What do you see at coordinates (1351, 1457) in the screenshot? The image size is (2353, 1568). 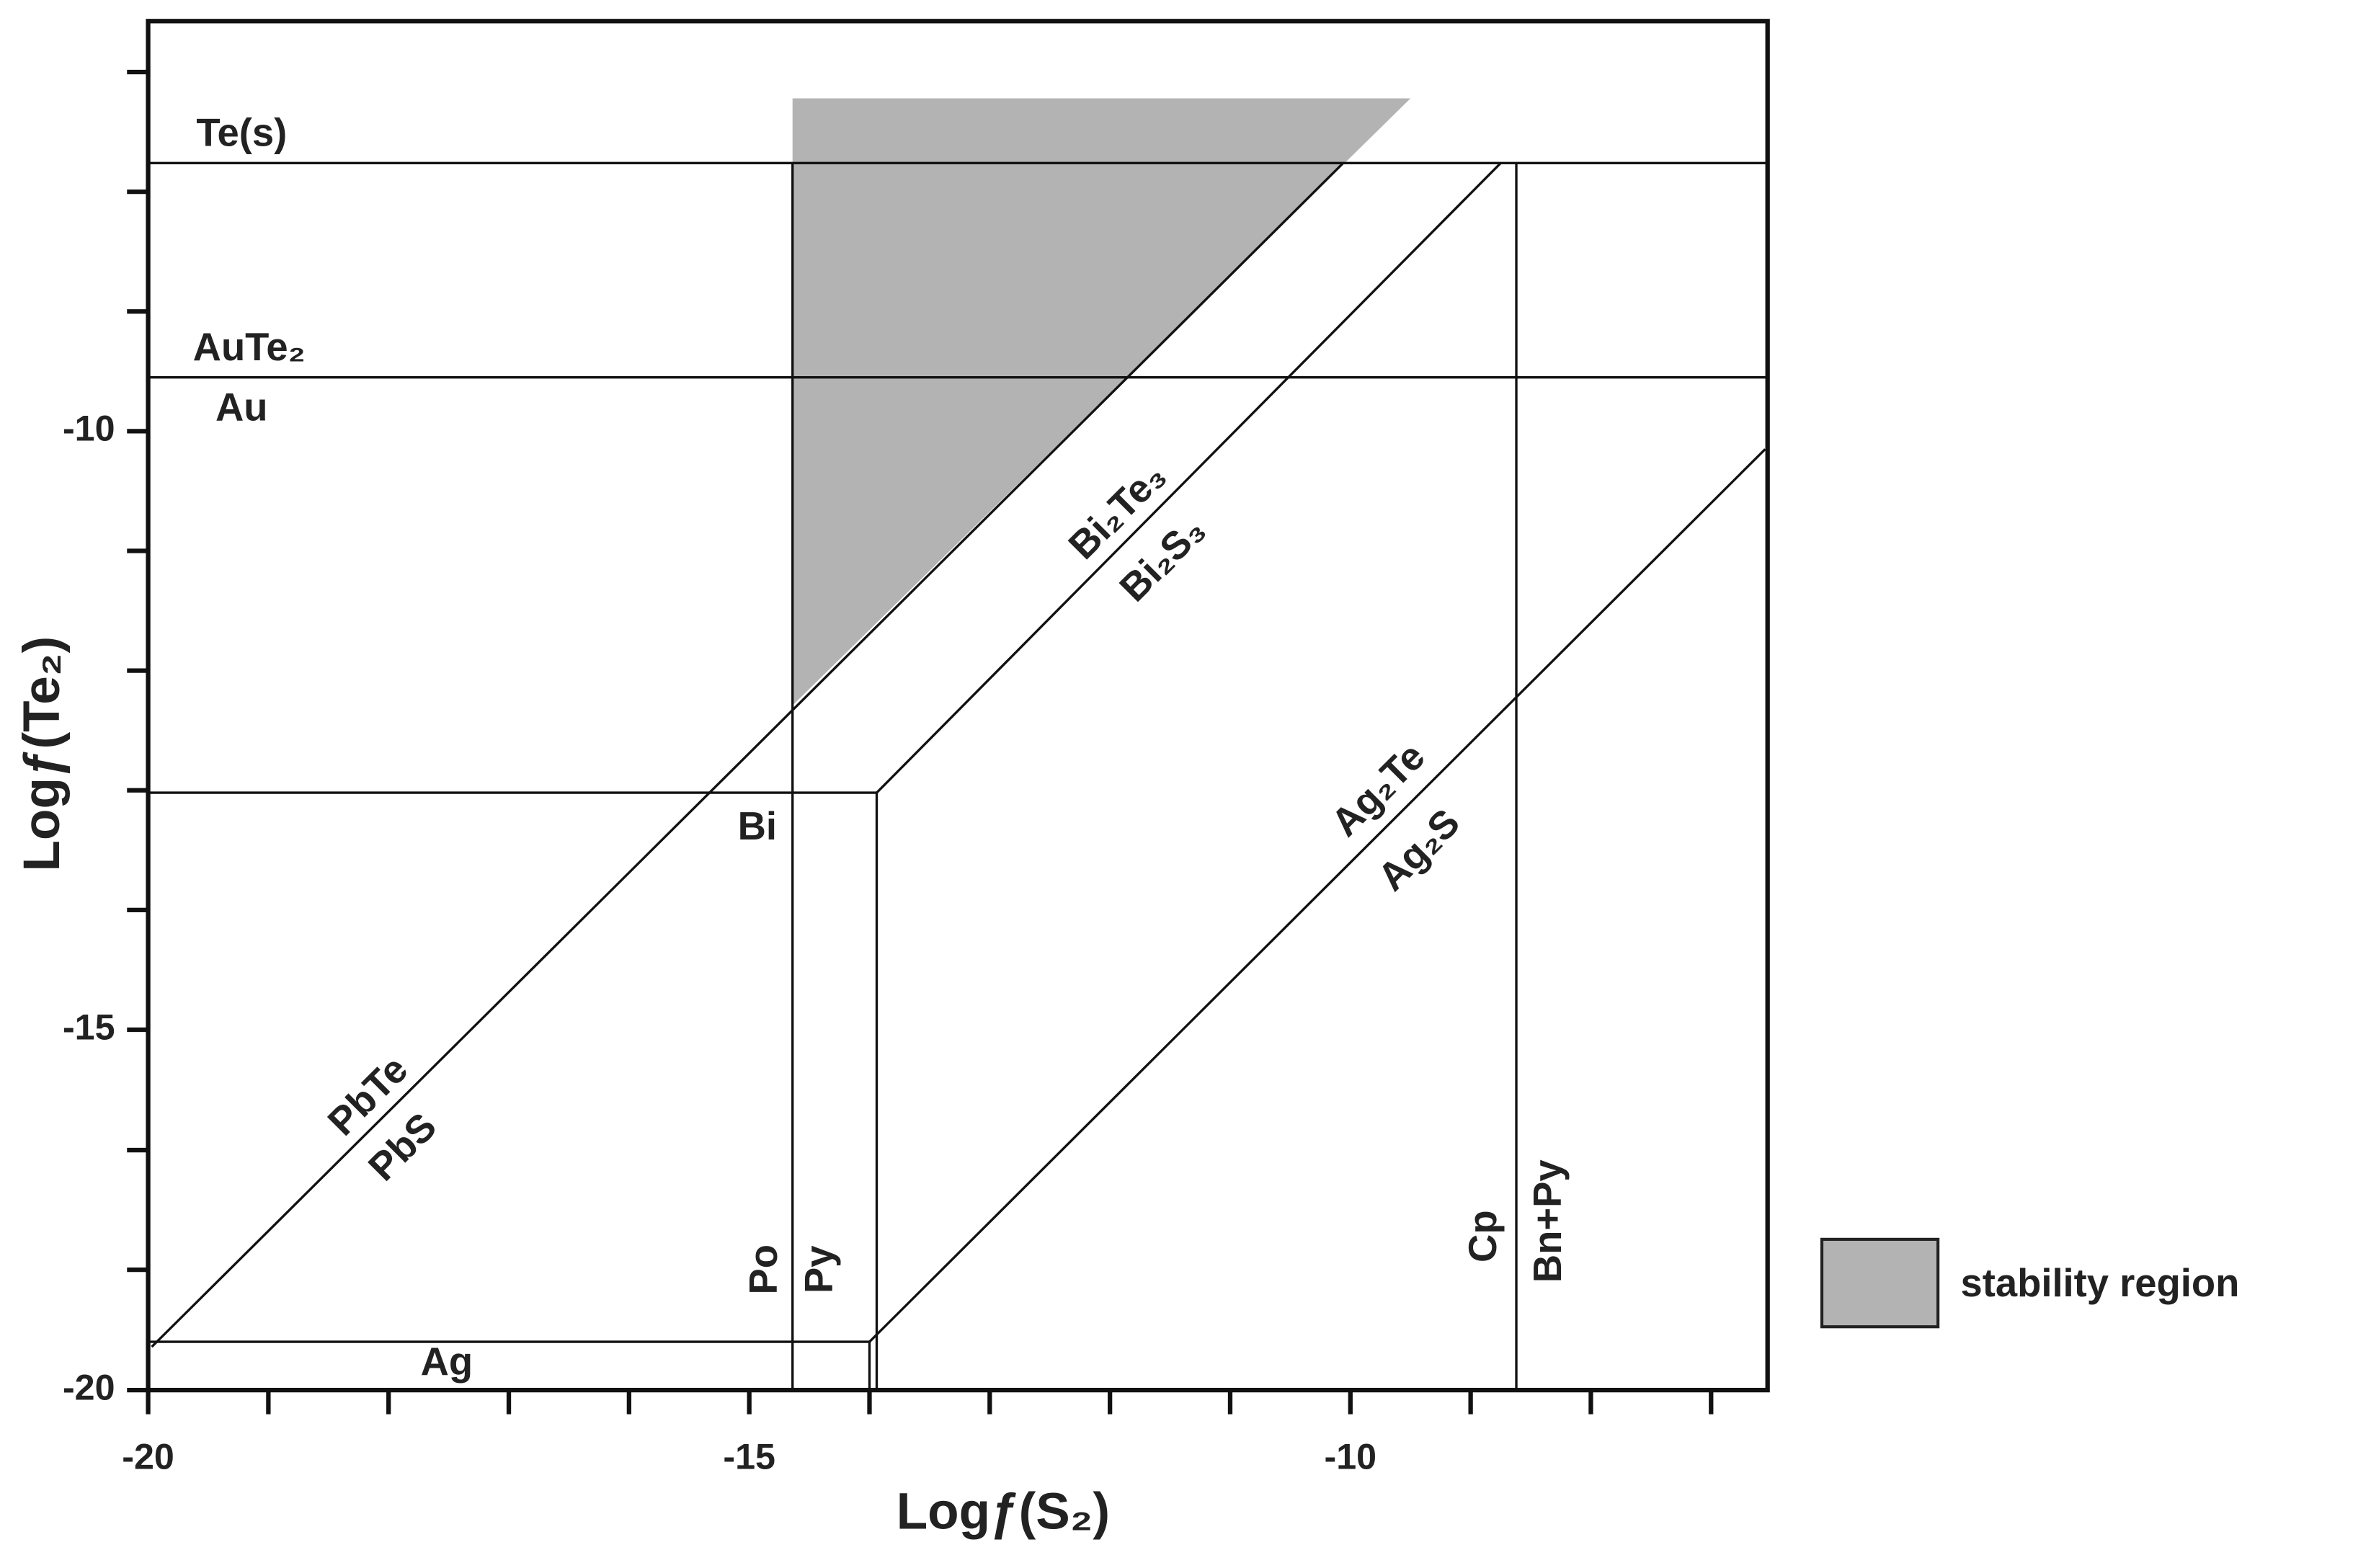 I see `x-tick-label: -10` at bounding box center [1351, 1457].